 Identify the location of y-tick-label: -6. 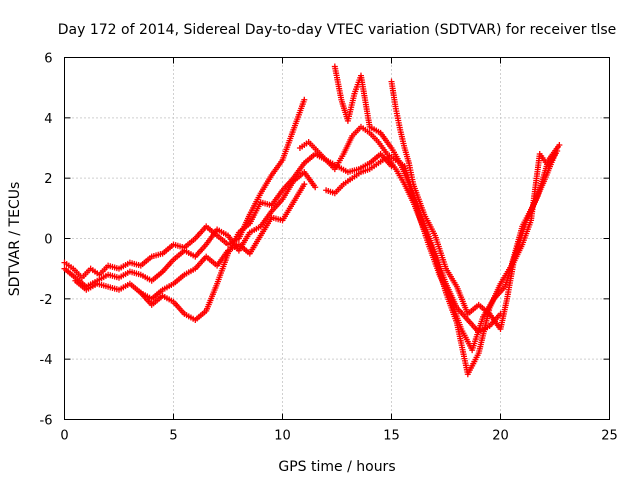
(46, 421).